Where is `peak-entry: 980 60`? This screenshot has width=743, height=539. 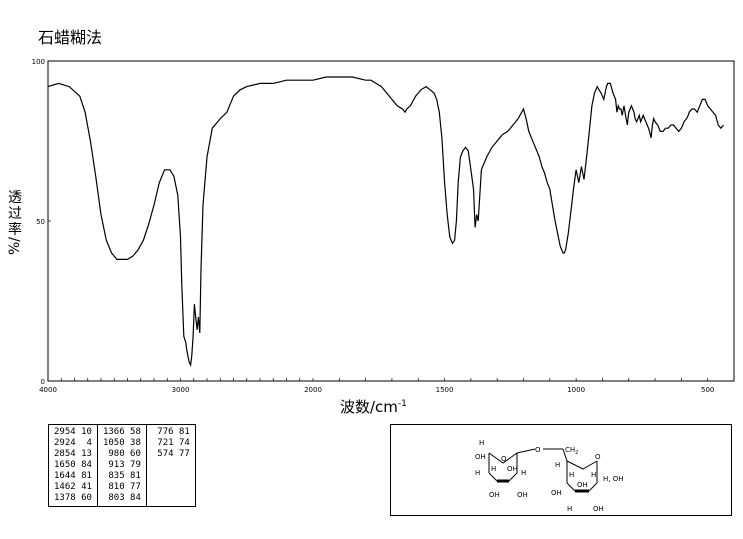
peak-entry: 980 60 is located at coordinates (121, 454).